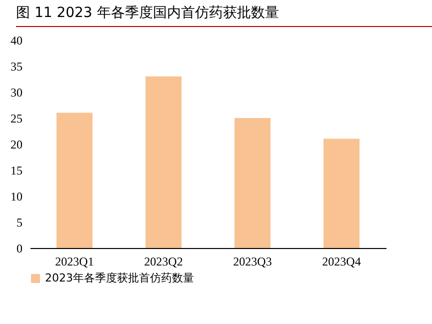 The height and width of the screenshot is (324, 432). Describe the element at coordinates (163, 261) in the screenshot. I see `x-tick-label: 2023Q2` at that location.